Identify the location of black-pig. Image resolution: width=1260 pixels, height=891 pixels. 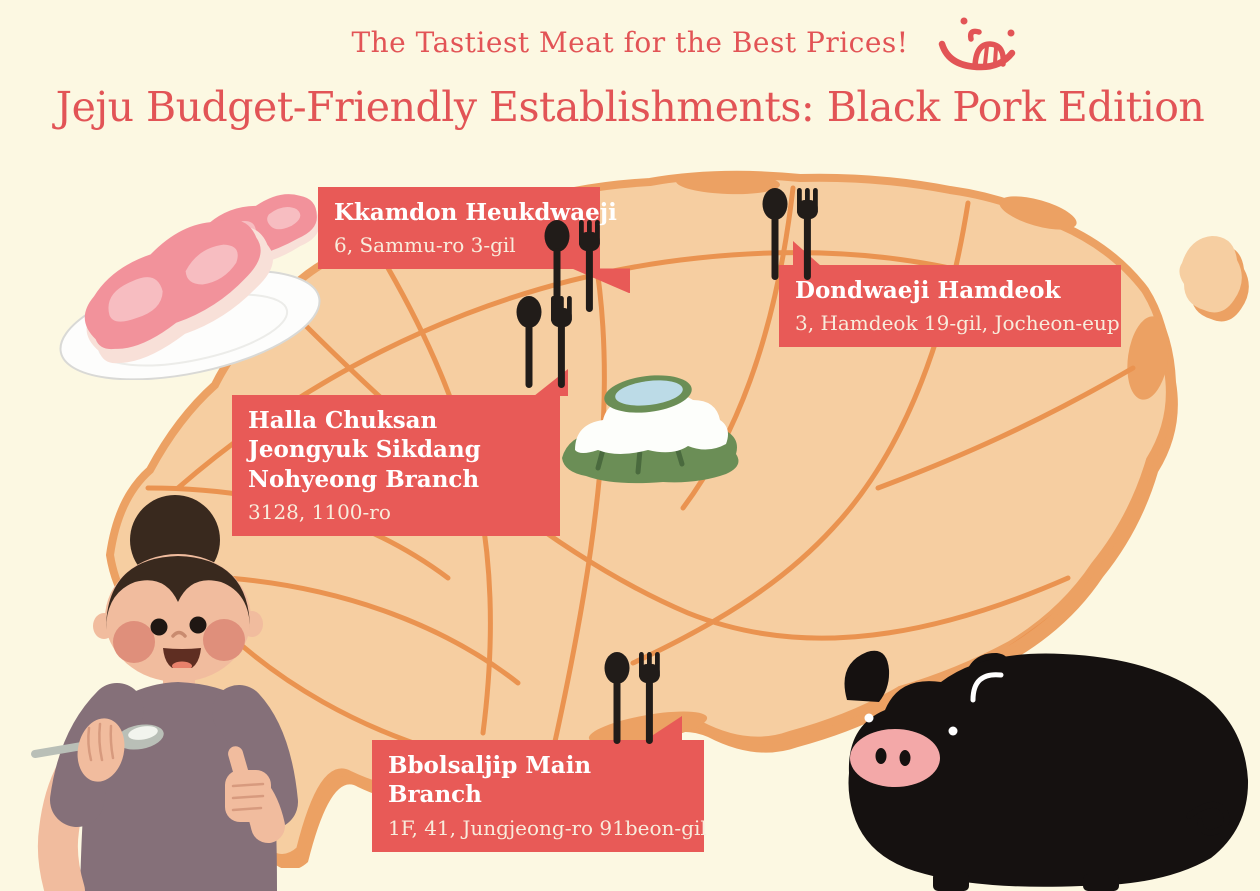
(1046, 770).